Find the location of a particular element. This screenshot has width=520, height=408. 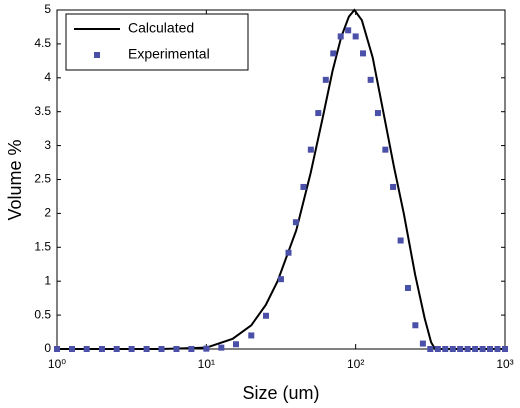

x-tick-label: 10⁰ is located at coordinates (57, 364).